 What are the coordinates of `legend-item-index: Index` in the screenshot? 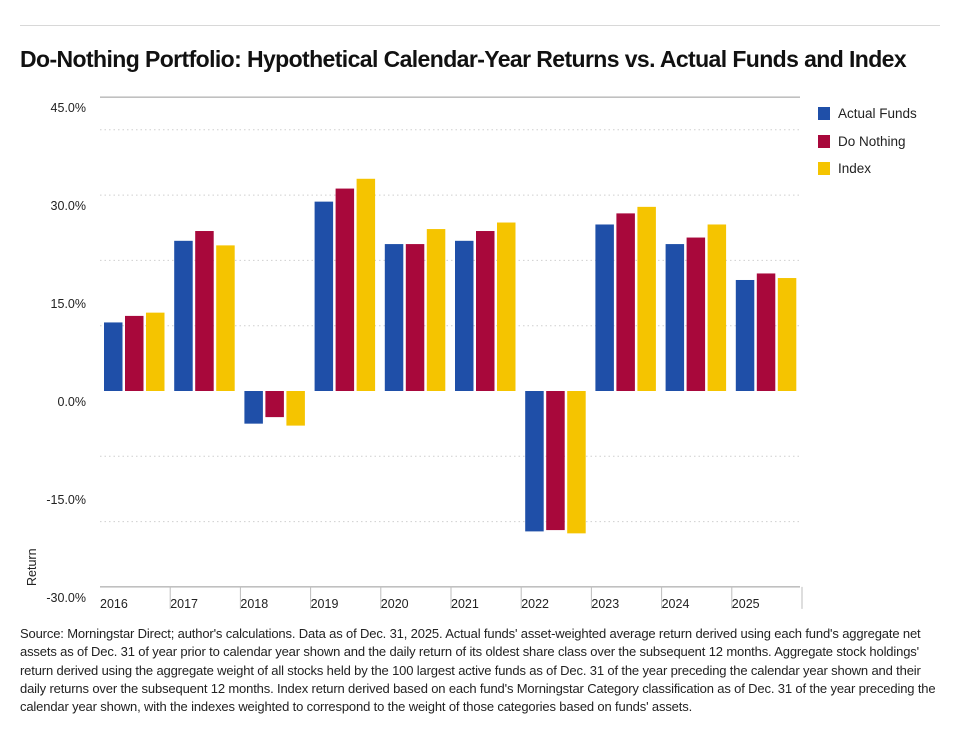 It's located at (867, 169).